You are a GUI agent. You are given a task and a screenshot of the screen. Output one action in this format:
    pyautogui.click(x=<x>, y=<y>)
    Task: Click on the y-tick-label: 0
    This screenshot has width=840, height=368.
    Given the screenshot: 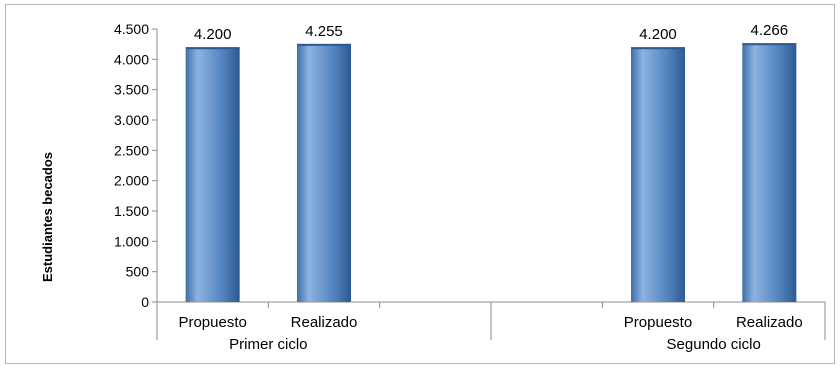 What is the action you would take?
    pyautogui.click(x=145, y=302)
    